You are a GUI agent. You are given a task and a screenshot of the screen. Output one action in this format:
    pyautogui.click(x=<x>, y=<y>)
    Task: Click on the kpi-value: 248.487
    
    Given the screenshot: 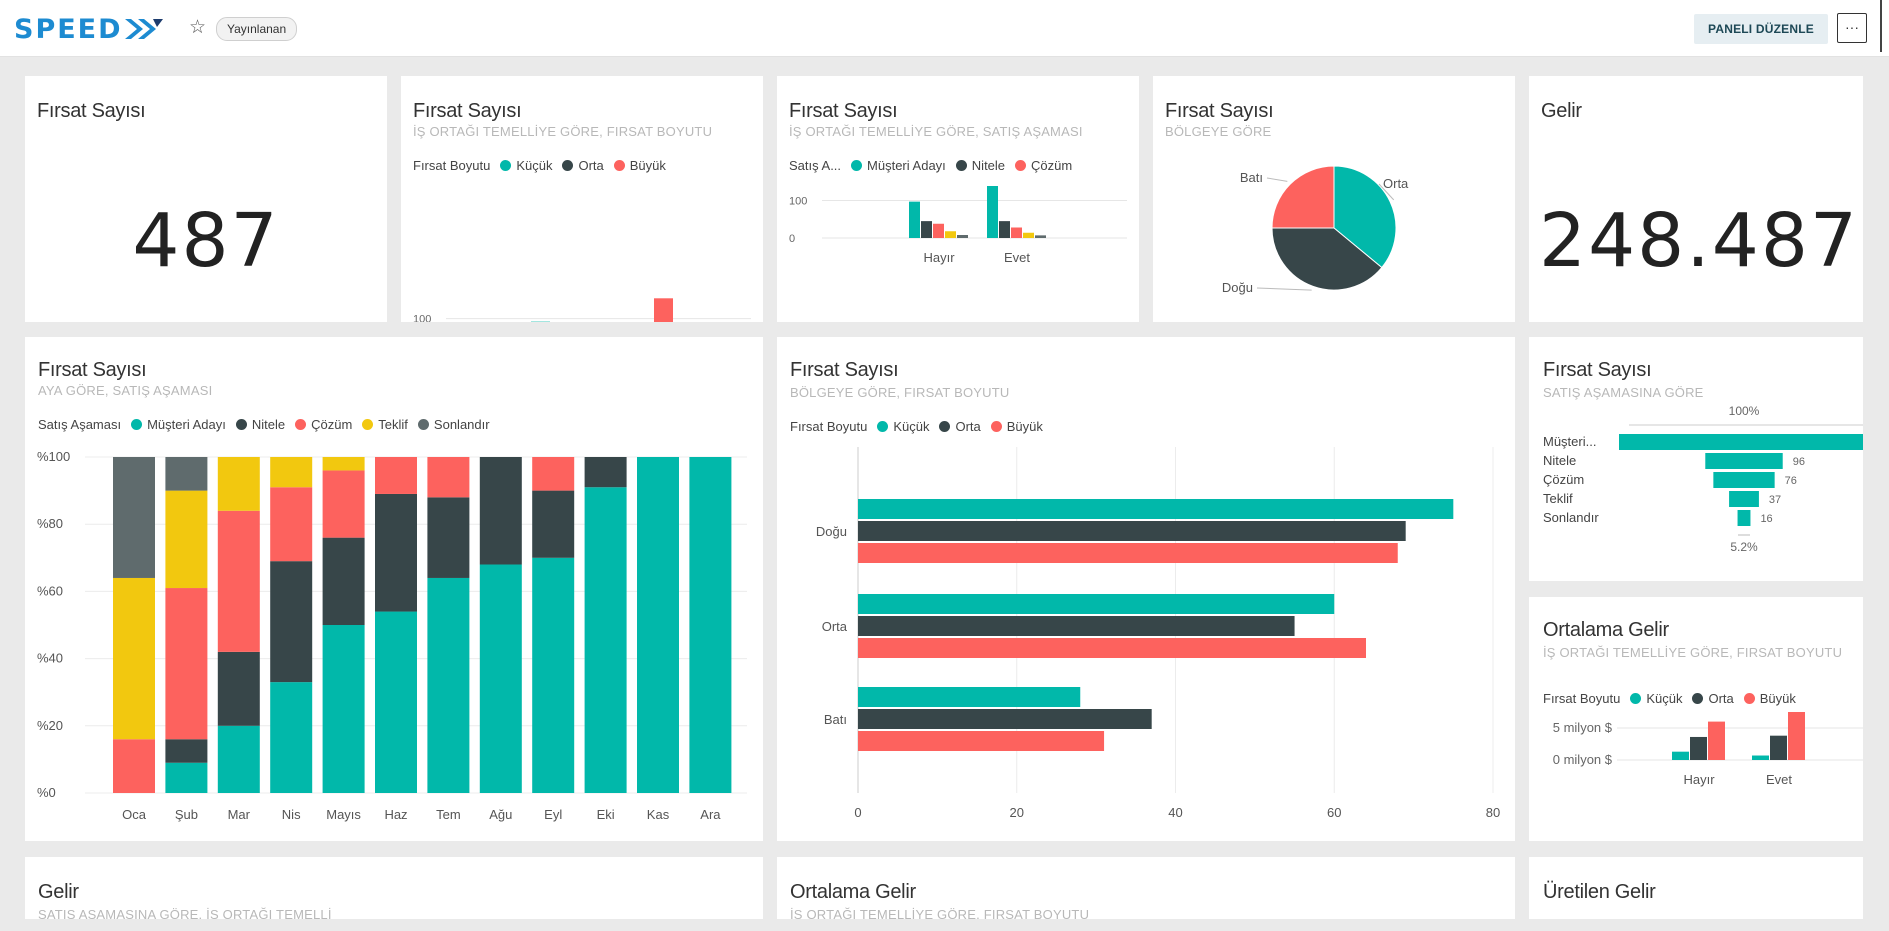 What is the action you would take?
    pyautogui.click(x=1698, y=241)
    